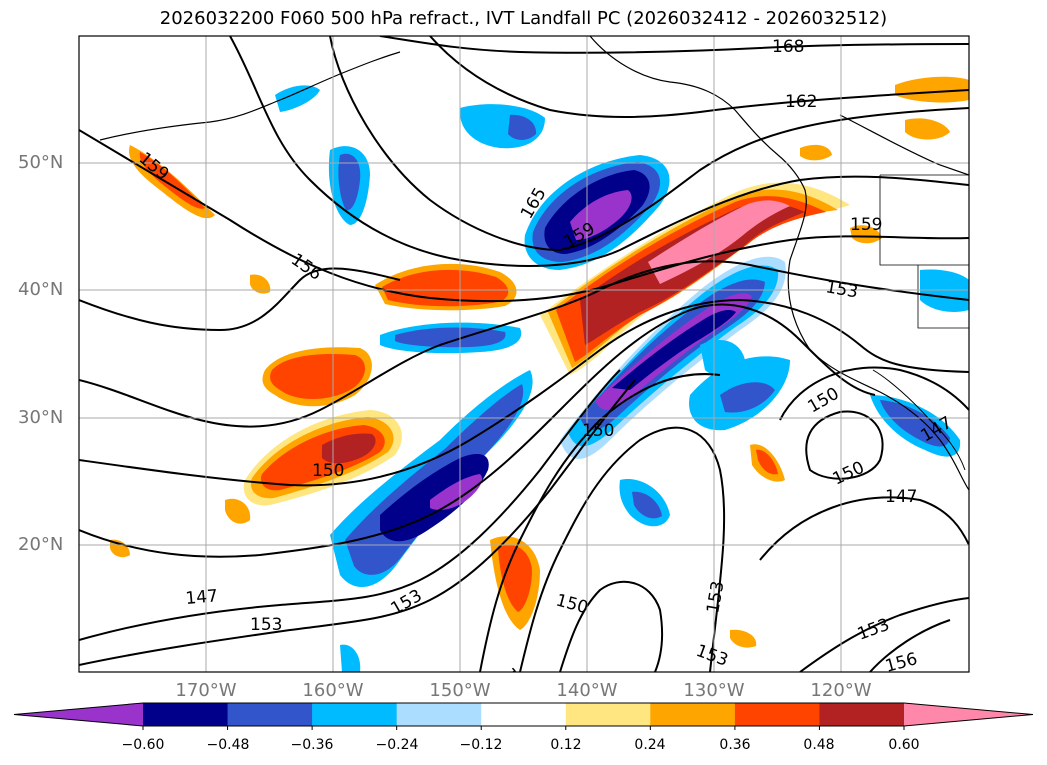  Describe the element at coordinates (41, 289) in the screenshot. I see `lat-tick-label: 40°N` at that location.